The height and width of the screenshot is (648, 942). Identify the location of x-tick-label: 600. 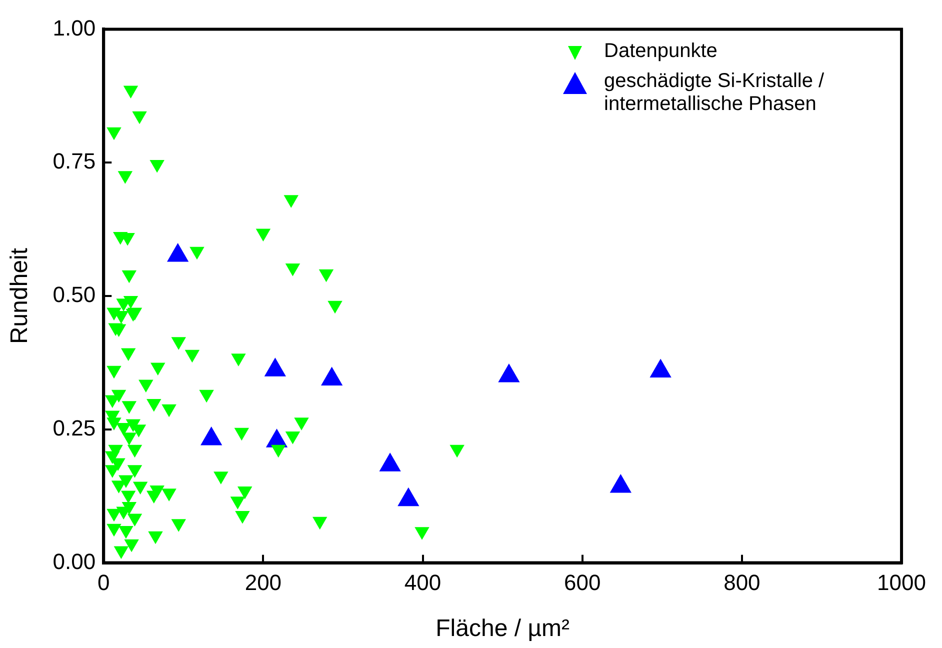
(582, 583).